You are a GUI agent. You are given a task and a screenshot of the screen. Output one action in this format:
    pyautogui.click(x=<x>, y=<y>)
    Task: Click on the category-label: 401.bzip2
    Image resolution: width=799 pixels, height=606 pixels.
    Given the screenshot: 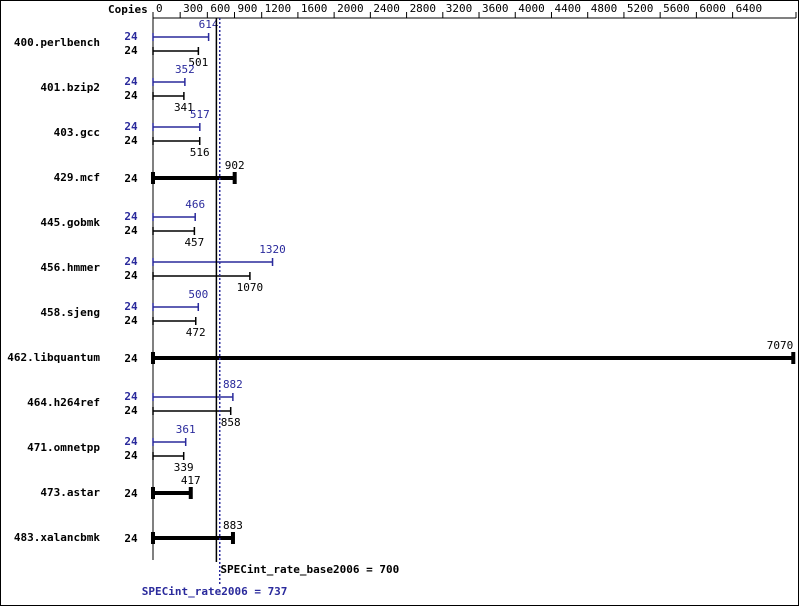 What is the action you would take?
    pyautogui.click(x=70, y=87)
    